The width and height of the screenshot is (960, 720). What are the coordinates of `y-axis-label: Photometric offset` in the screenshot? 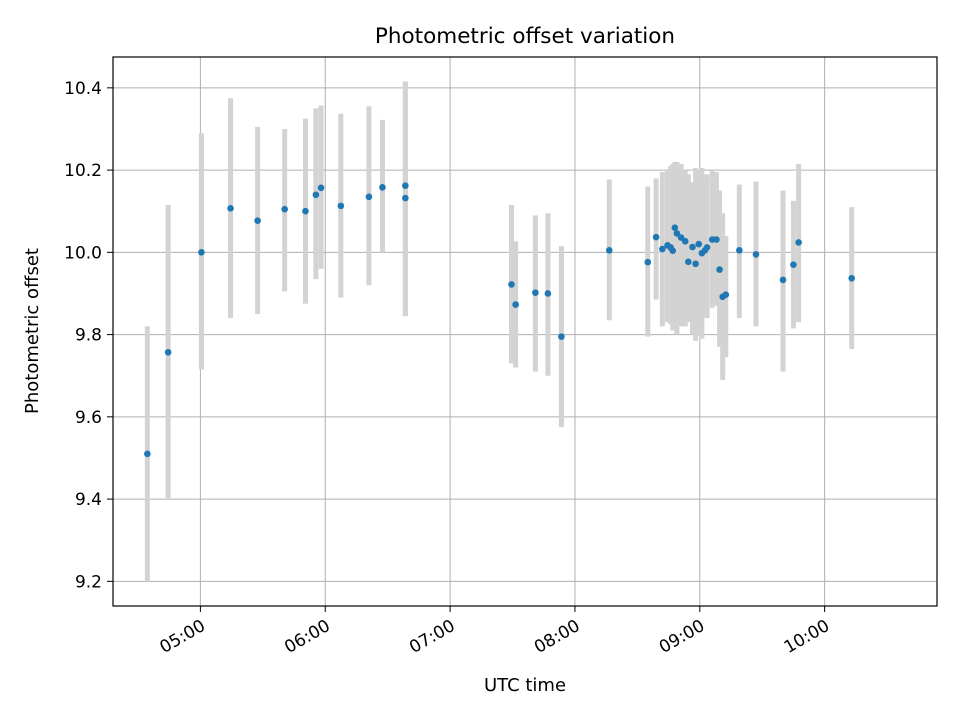 It's located at (32, 331).